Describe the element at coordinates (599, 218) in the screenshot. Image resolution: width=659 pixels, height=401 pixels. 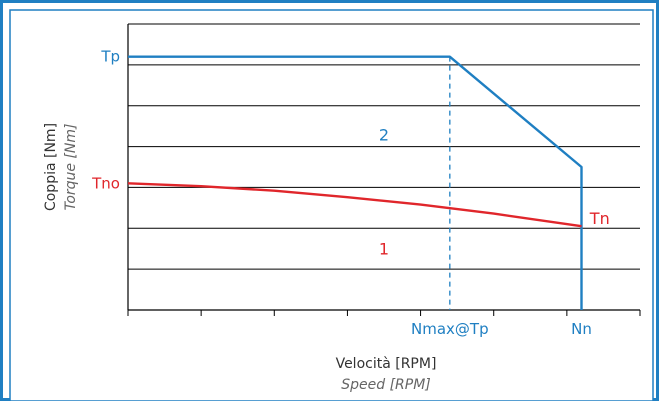
I see `annotation-tn: Tn` at that location.